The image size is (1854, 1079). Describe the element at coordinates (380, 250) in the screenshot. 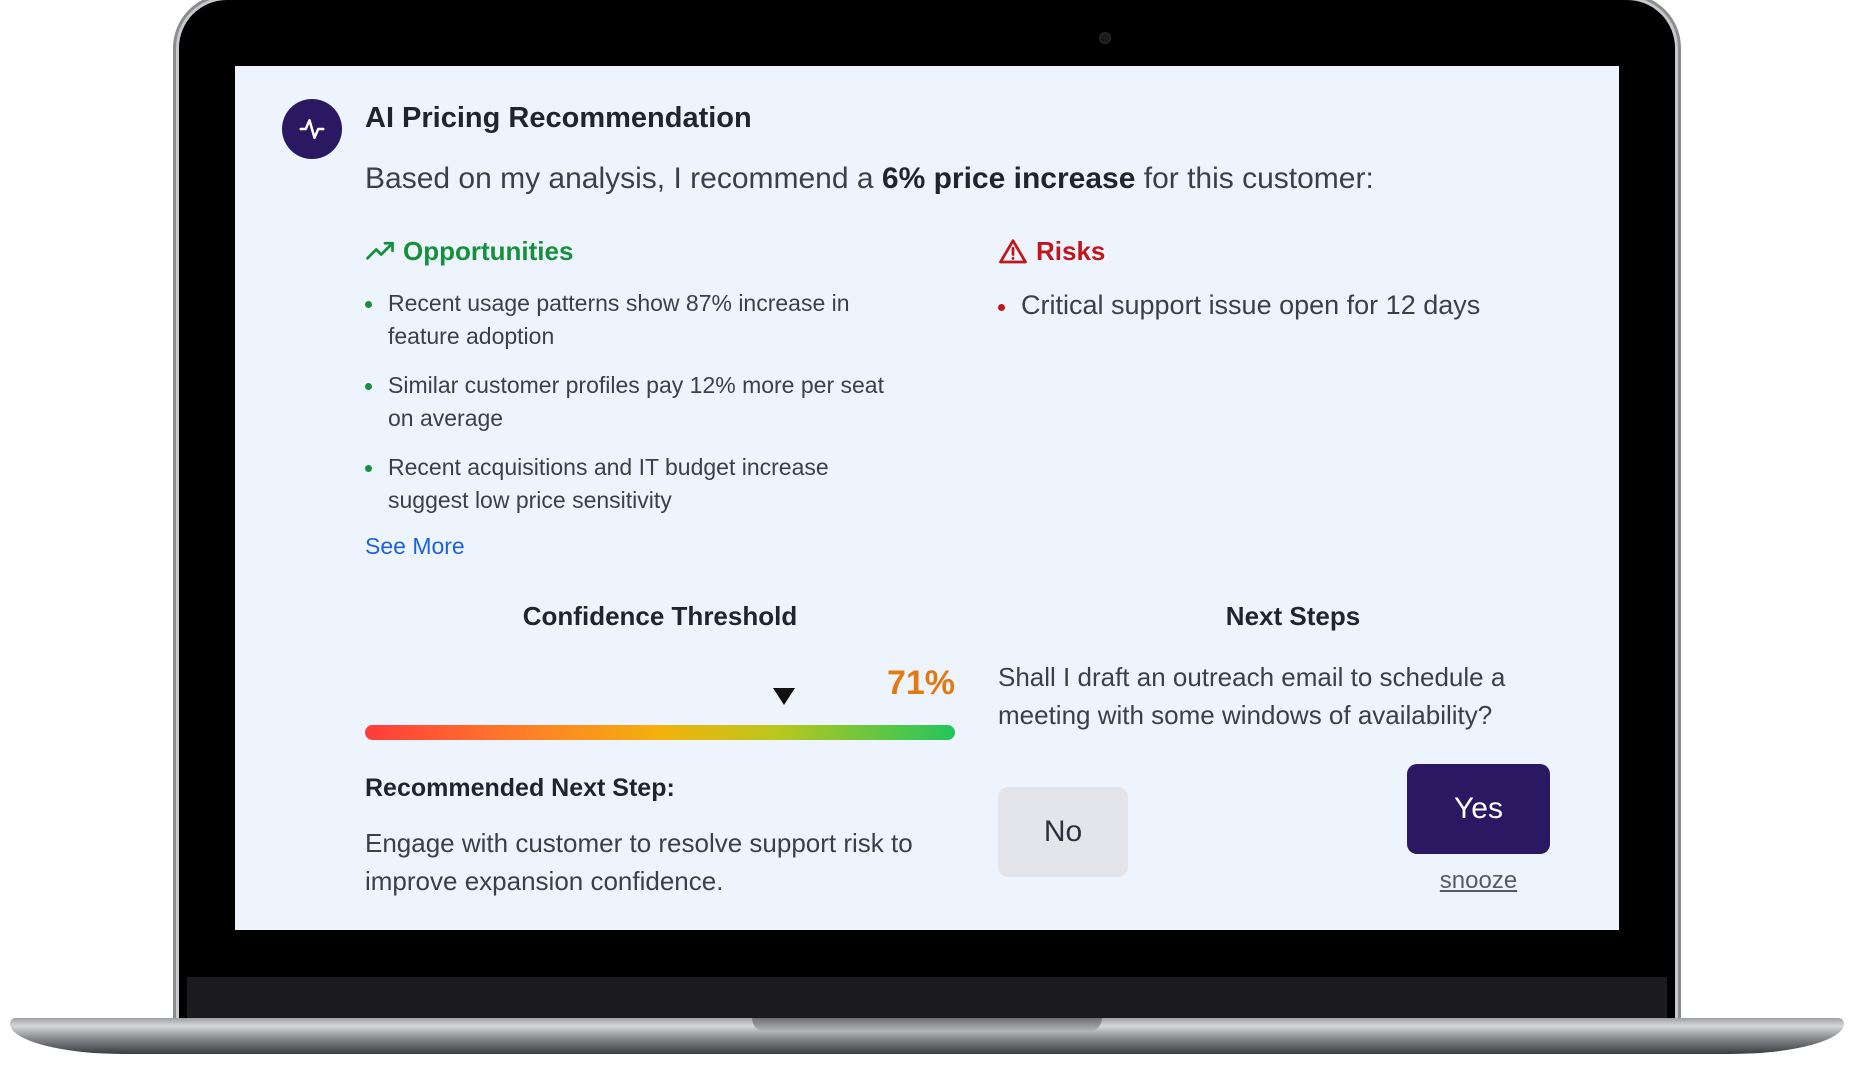

I see `trending-up-icon` at that location.